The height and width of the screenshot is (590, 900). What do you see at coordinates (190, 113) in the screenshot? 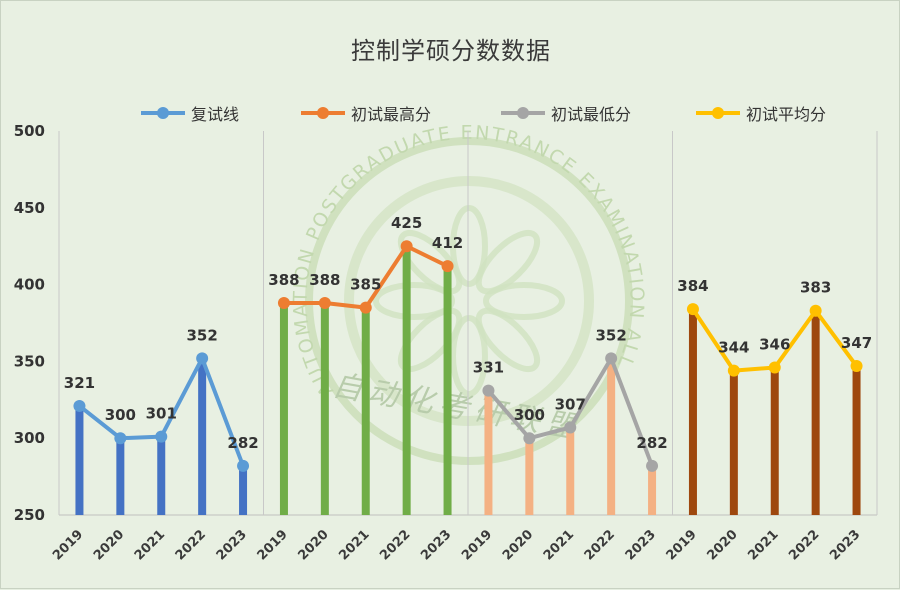
I see `legend-item: 复试线` at bounding box center [190, 113].